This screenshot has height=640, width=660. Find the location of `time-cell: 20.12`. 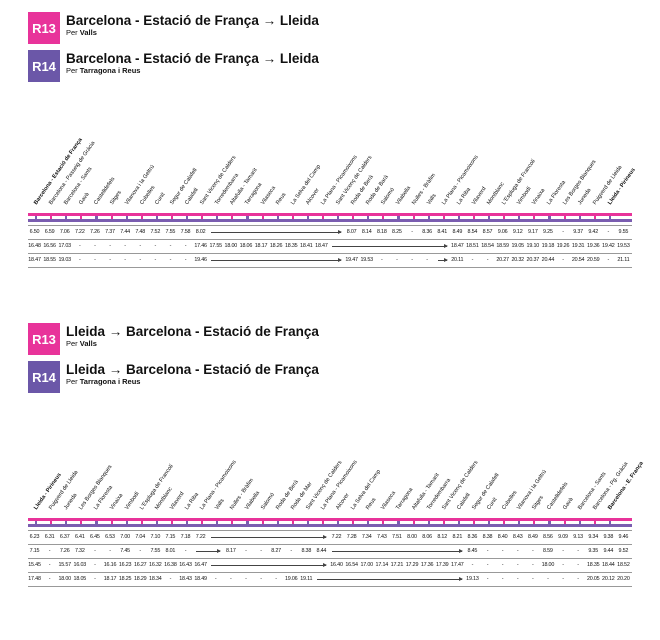

time-cell: 20.12 is located at coordinates (608, 579).